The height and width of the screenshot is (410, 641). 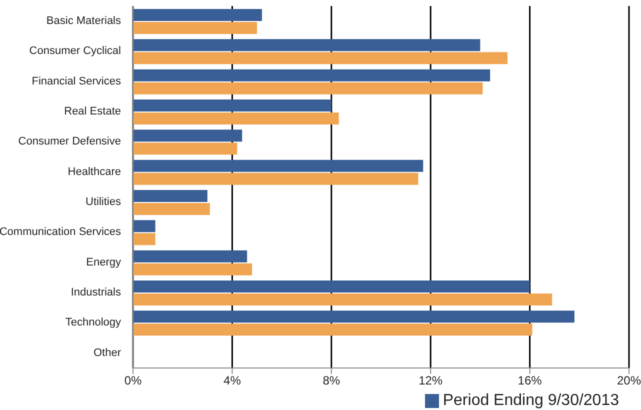 What do you see at coordinates (530, 381) in the screenshot?
I see `x-tick-label: 16%` at bounding box center [530, 381].